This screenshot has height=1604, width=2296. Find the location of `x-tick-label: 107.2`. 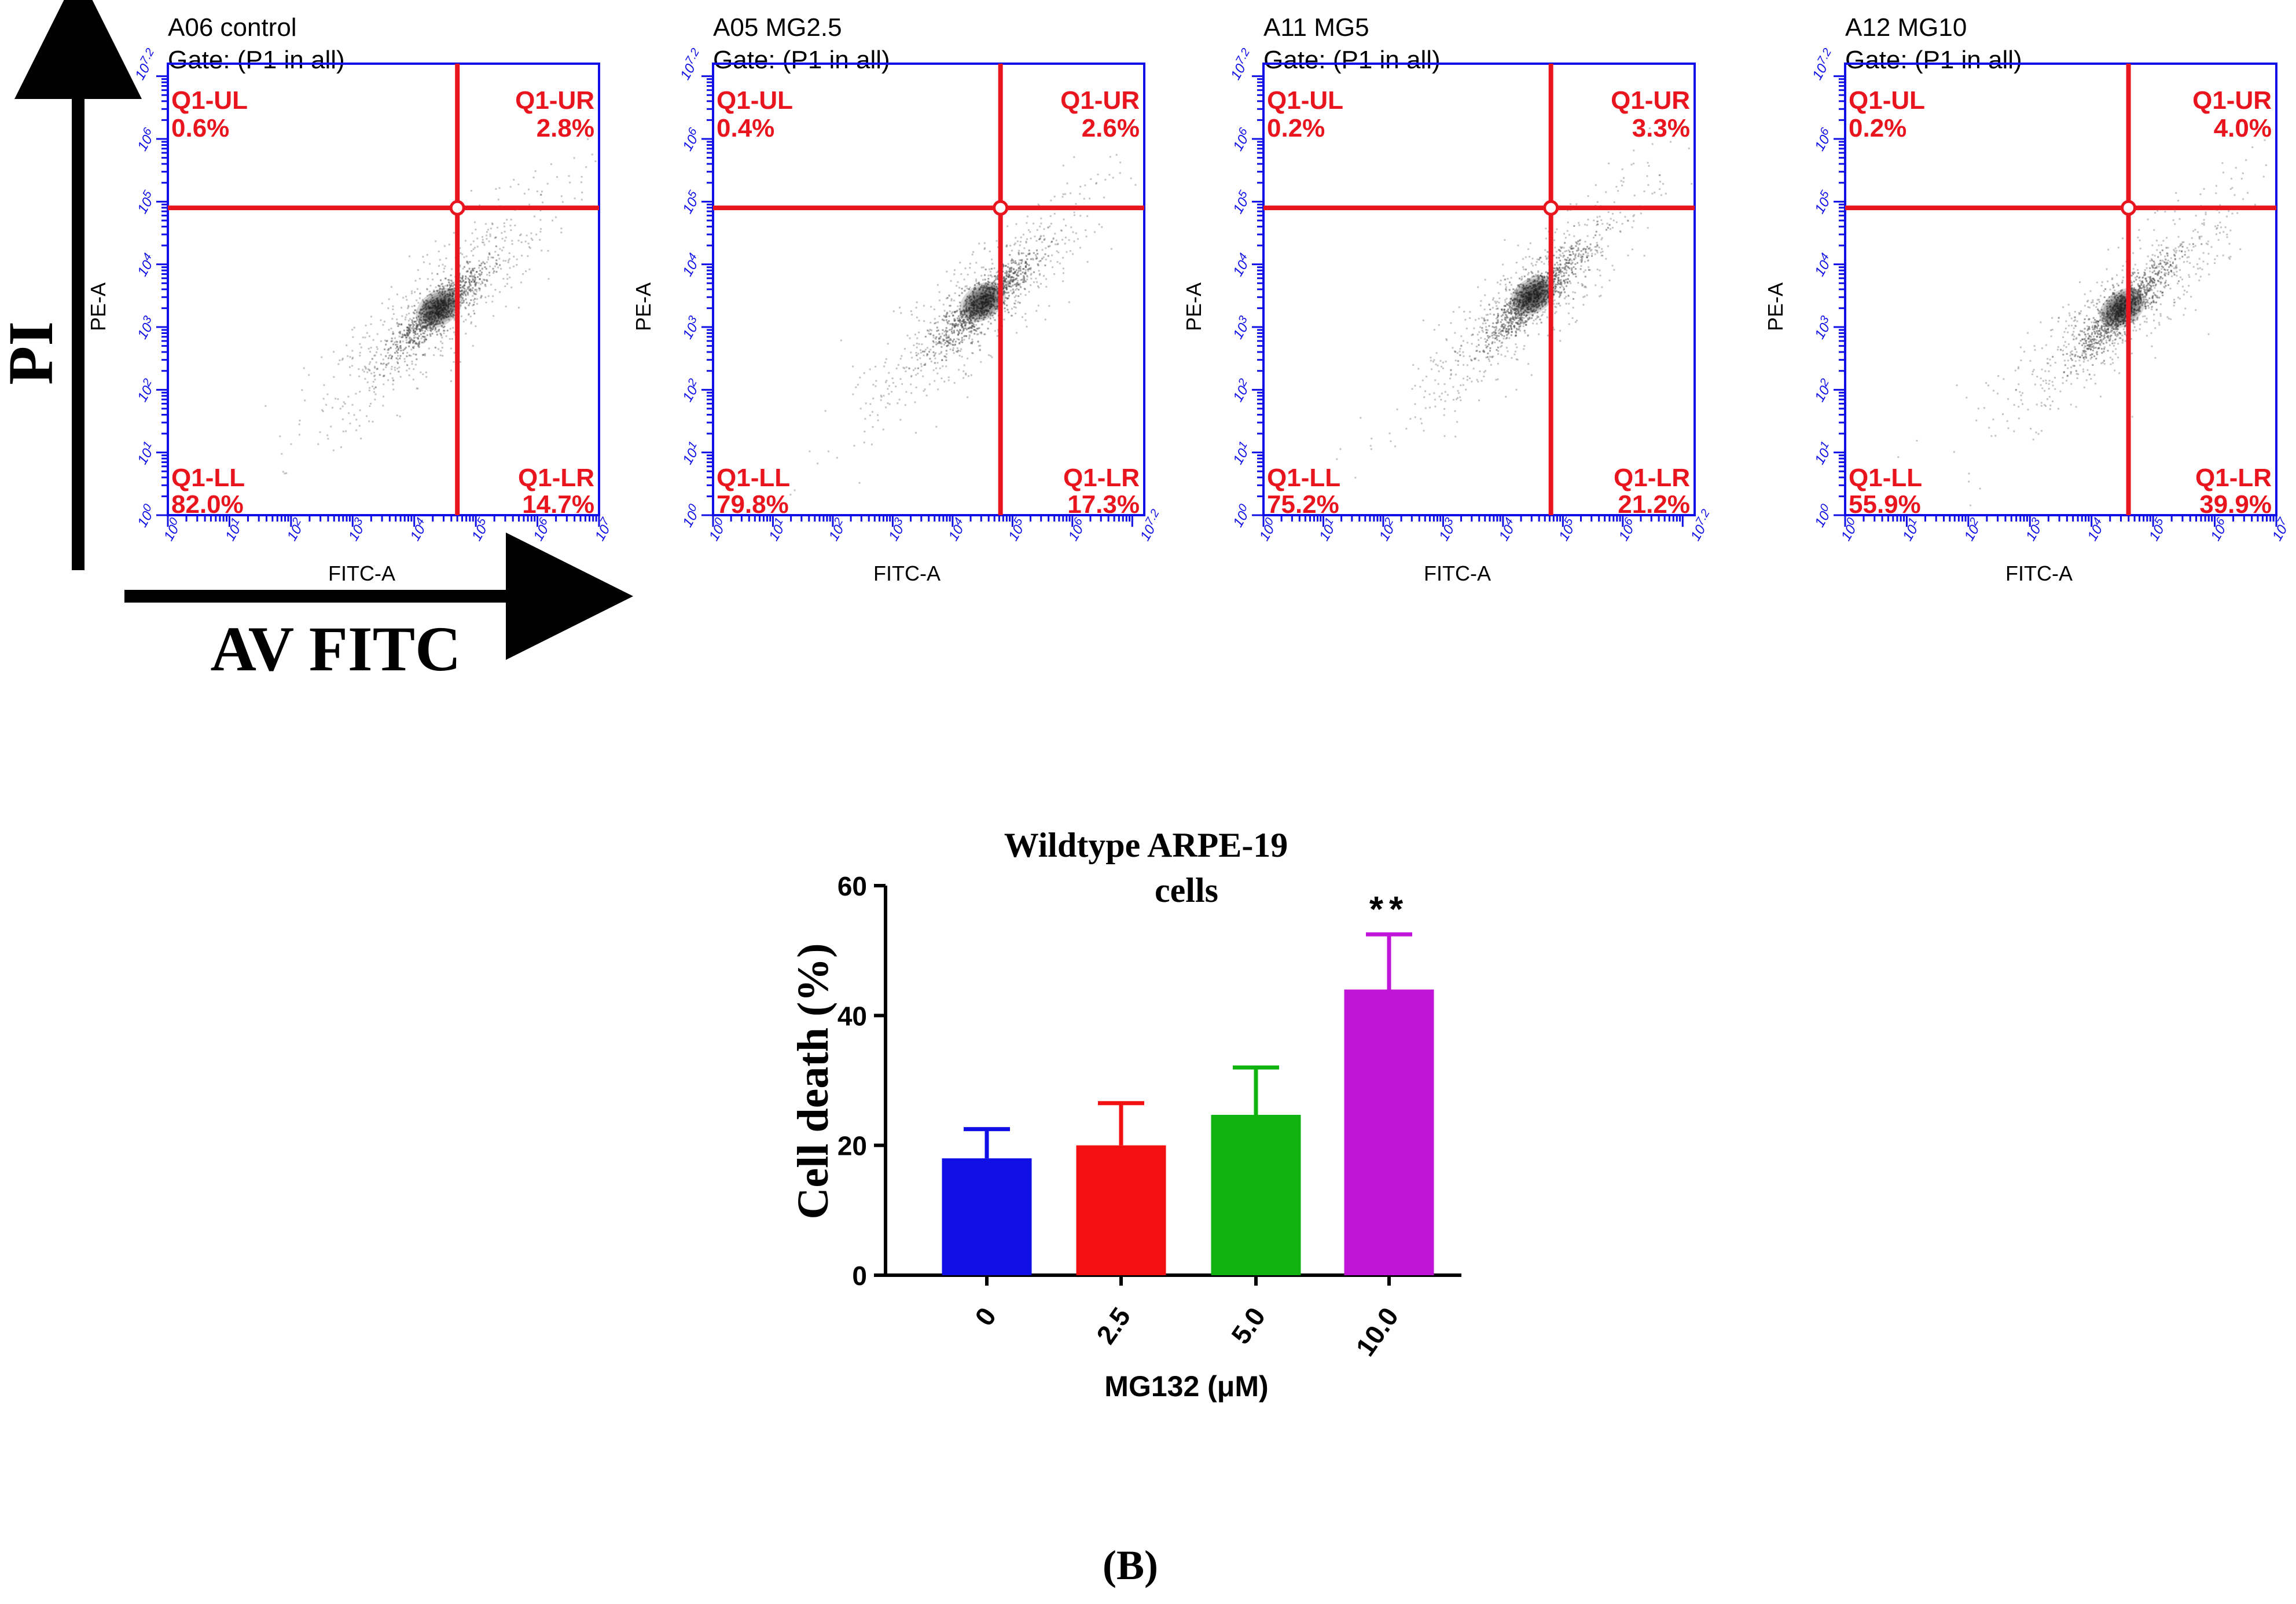

x-tick-label: 107.2 is located at coordinates (1701, 525).